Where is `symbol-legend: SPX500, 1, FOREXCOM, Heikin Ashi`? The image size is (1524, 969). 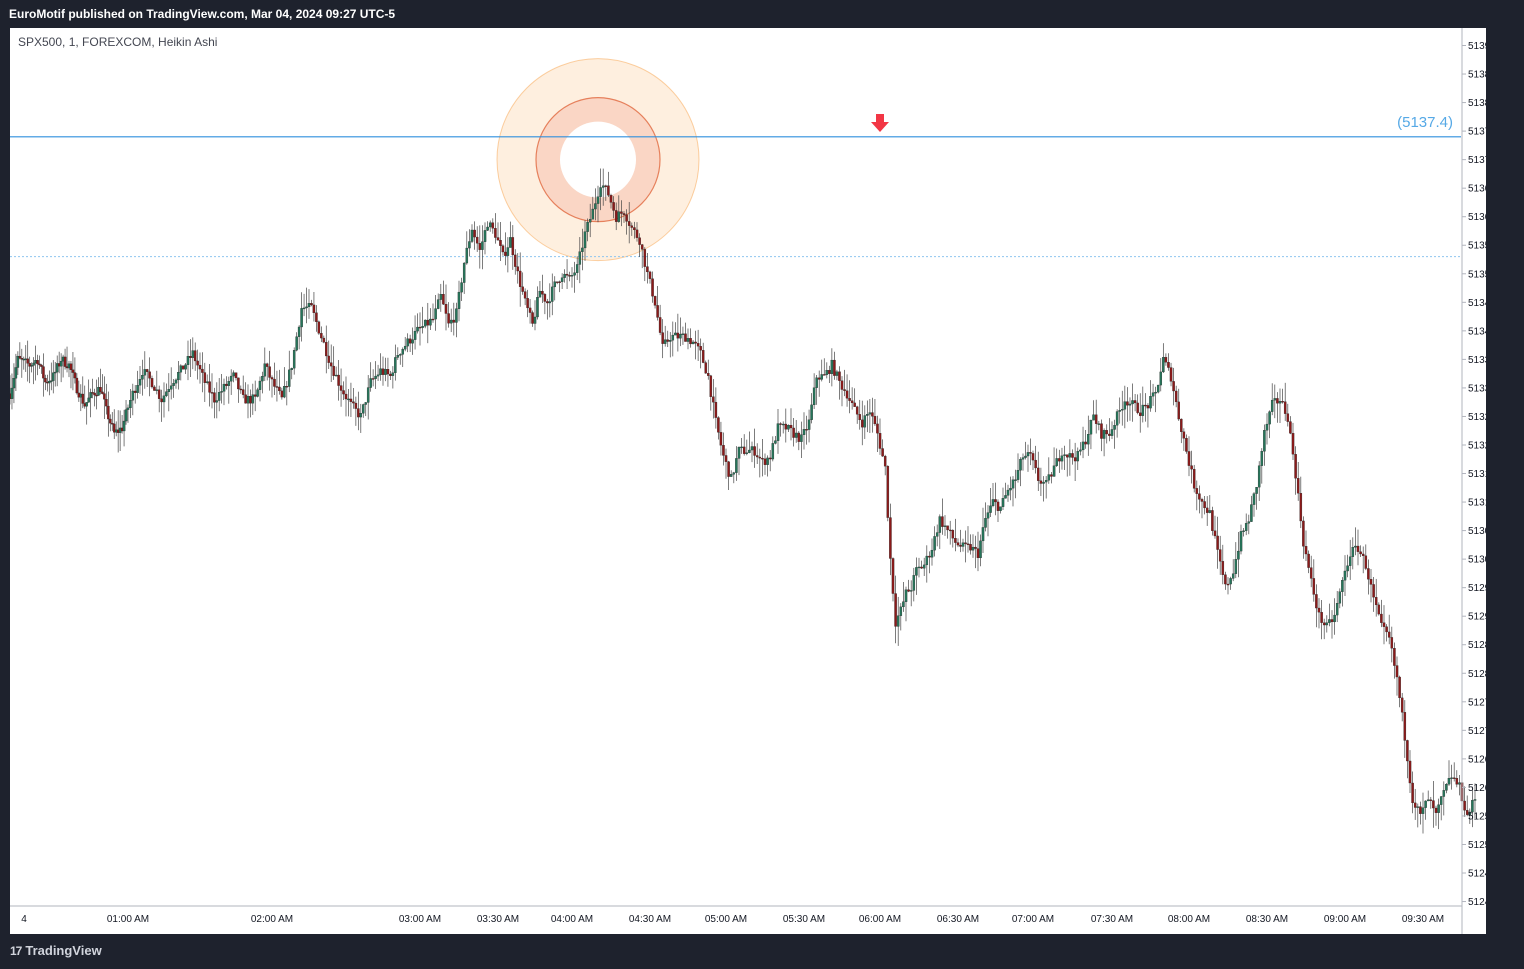
symbol-legend: SPX500, 1, FOREXCOM, Heikin Ashi is located at coordinates (118, 42).